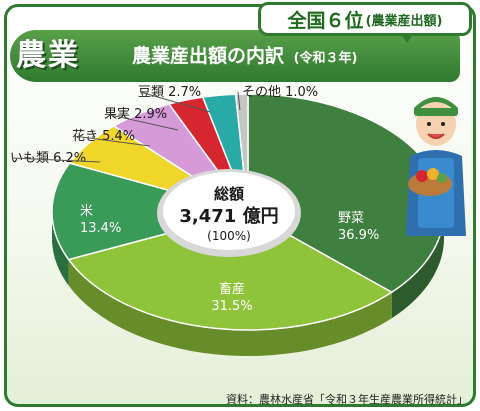  Describe the element at coordinates (280, 92) in the screenshot. I see `slice-label-7: その他 1.0%` at that location.